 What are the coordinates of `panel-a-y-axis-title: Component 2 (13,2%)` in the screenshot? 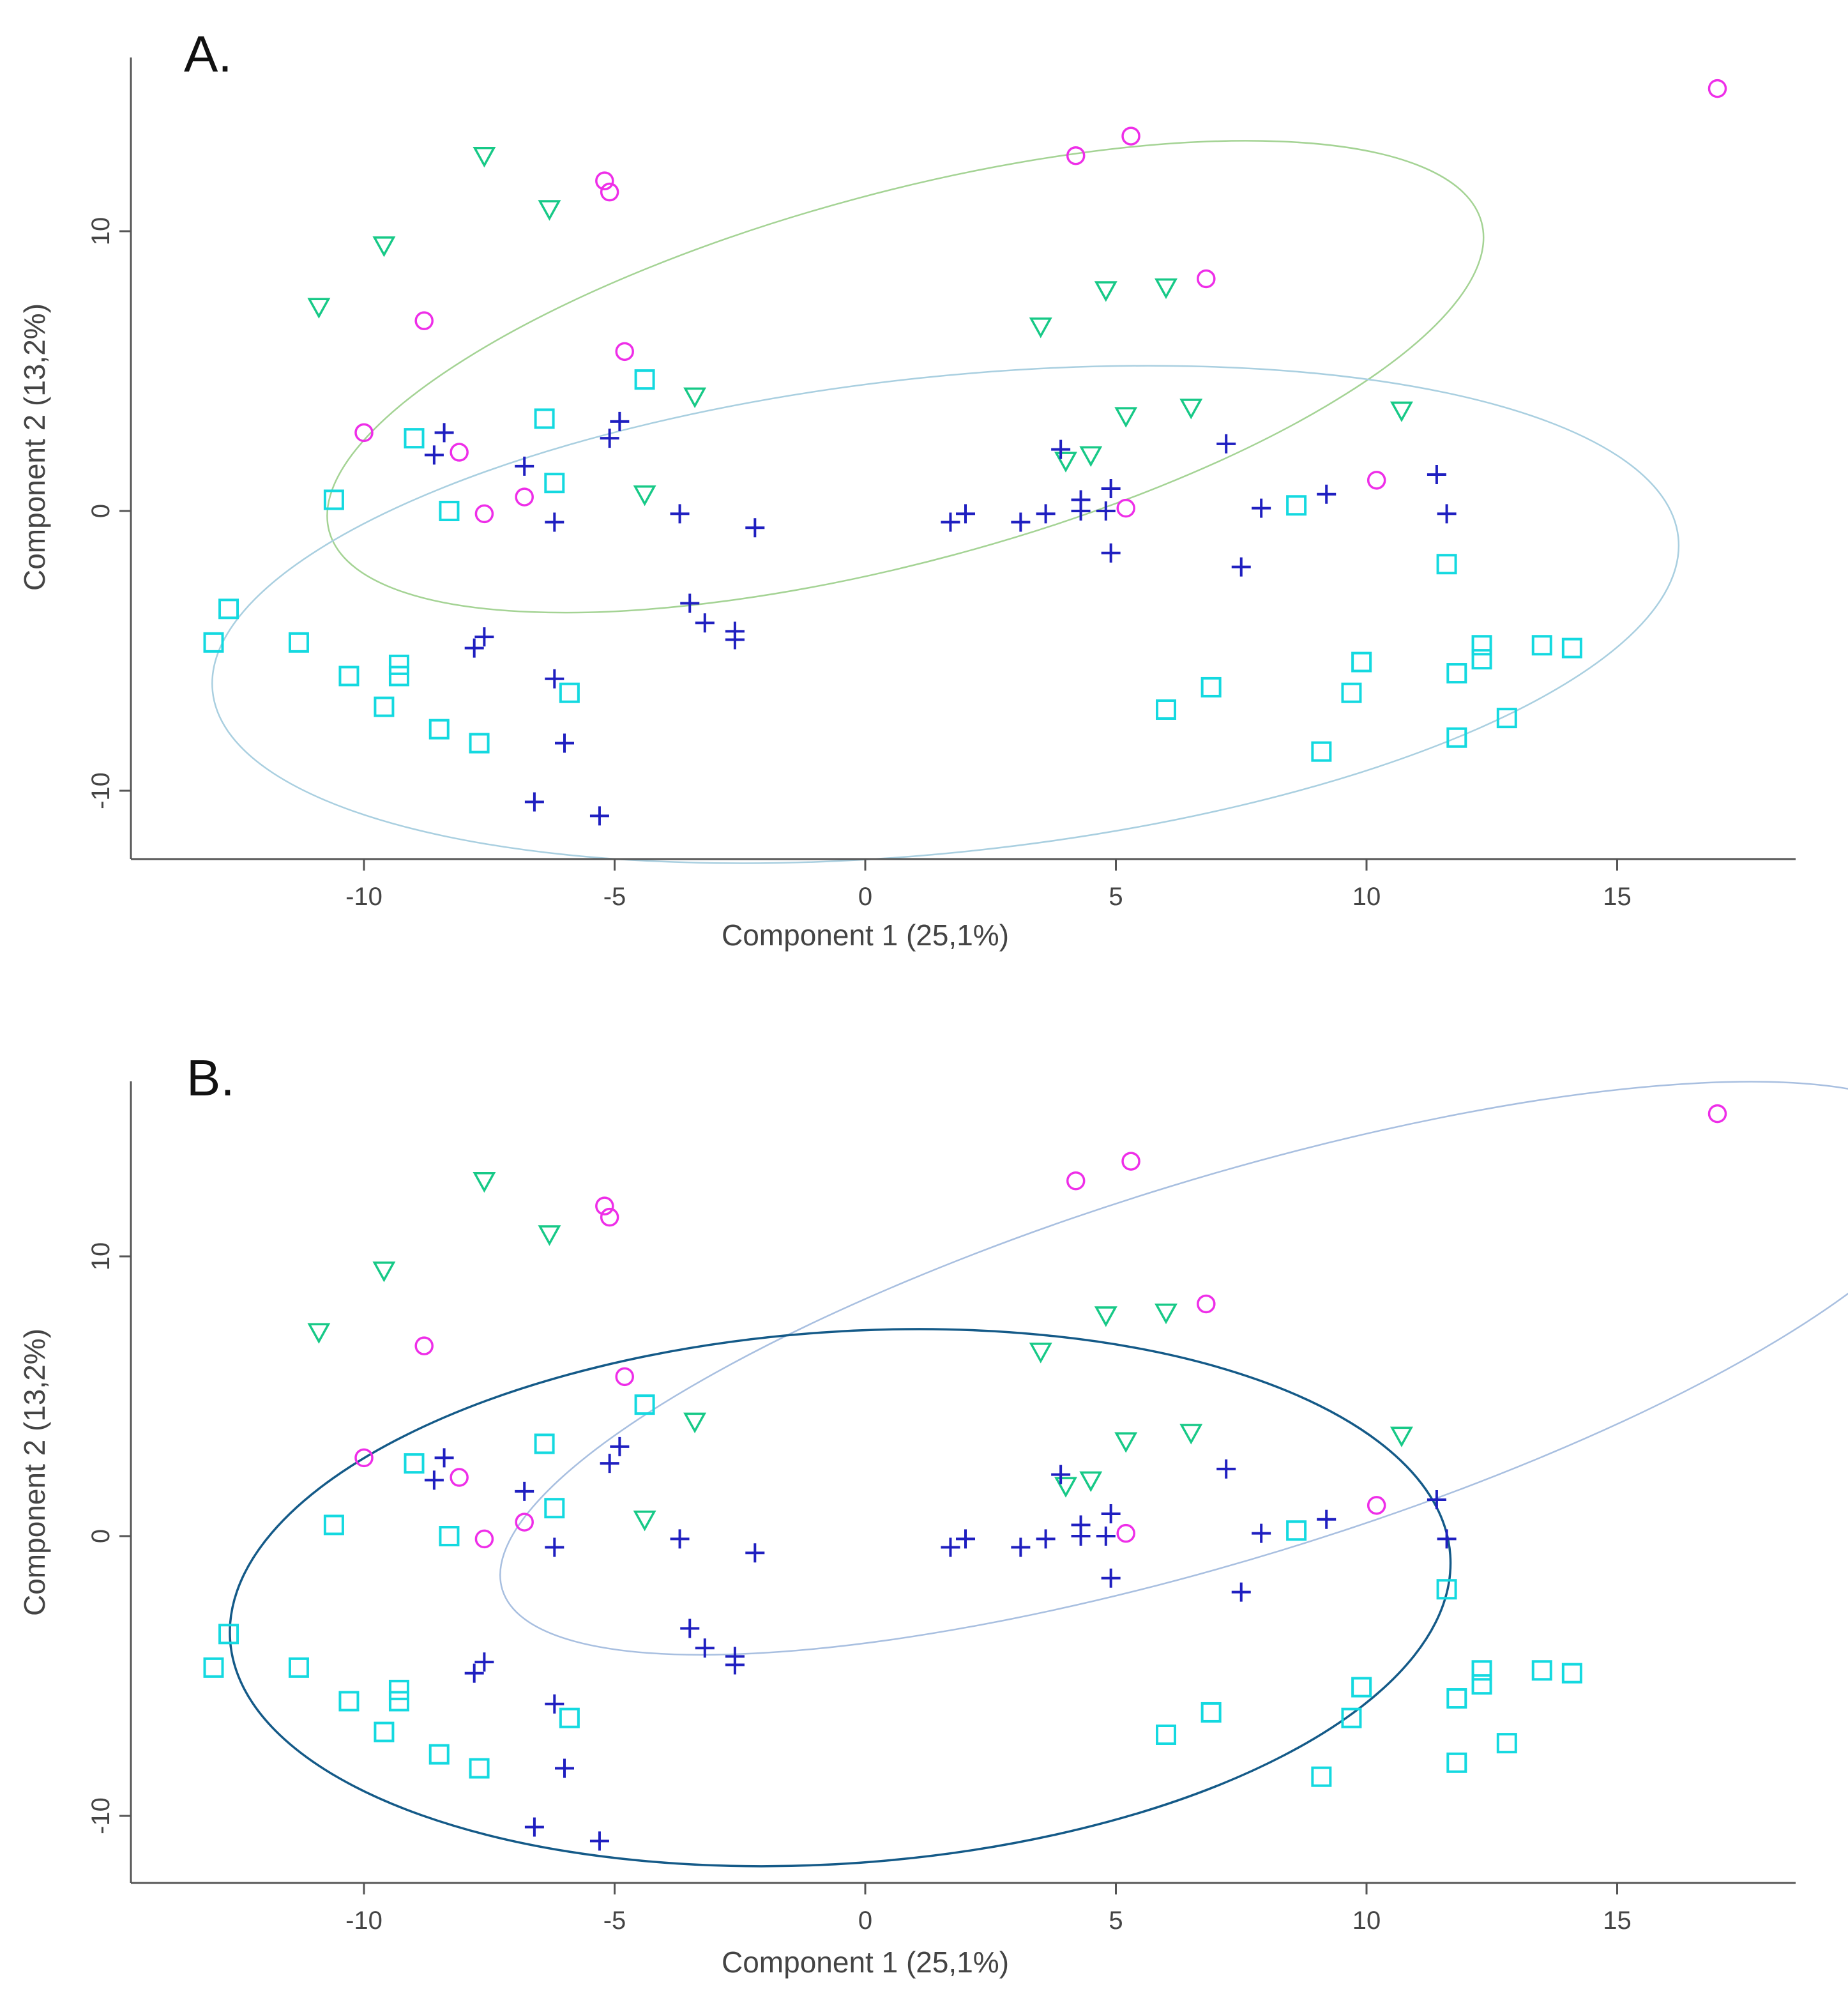 It's located at (34, 447).